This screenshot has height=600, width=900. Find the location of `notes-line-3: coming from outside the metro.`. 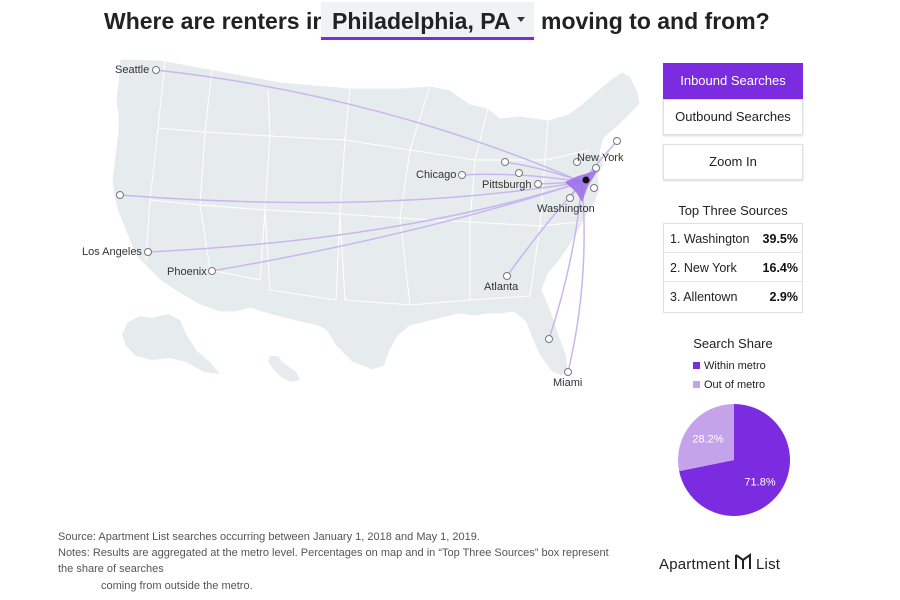

notes-line-3: coming from outside the metro. is located at coordinates (177, 586).